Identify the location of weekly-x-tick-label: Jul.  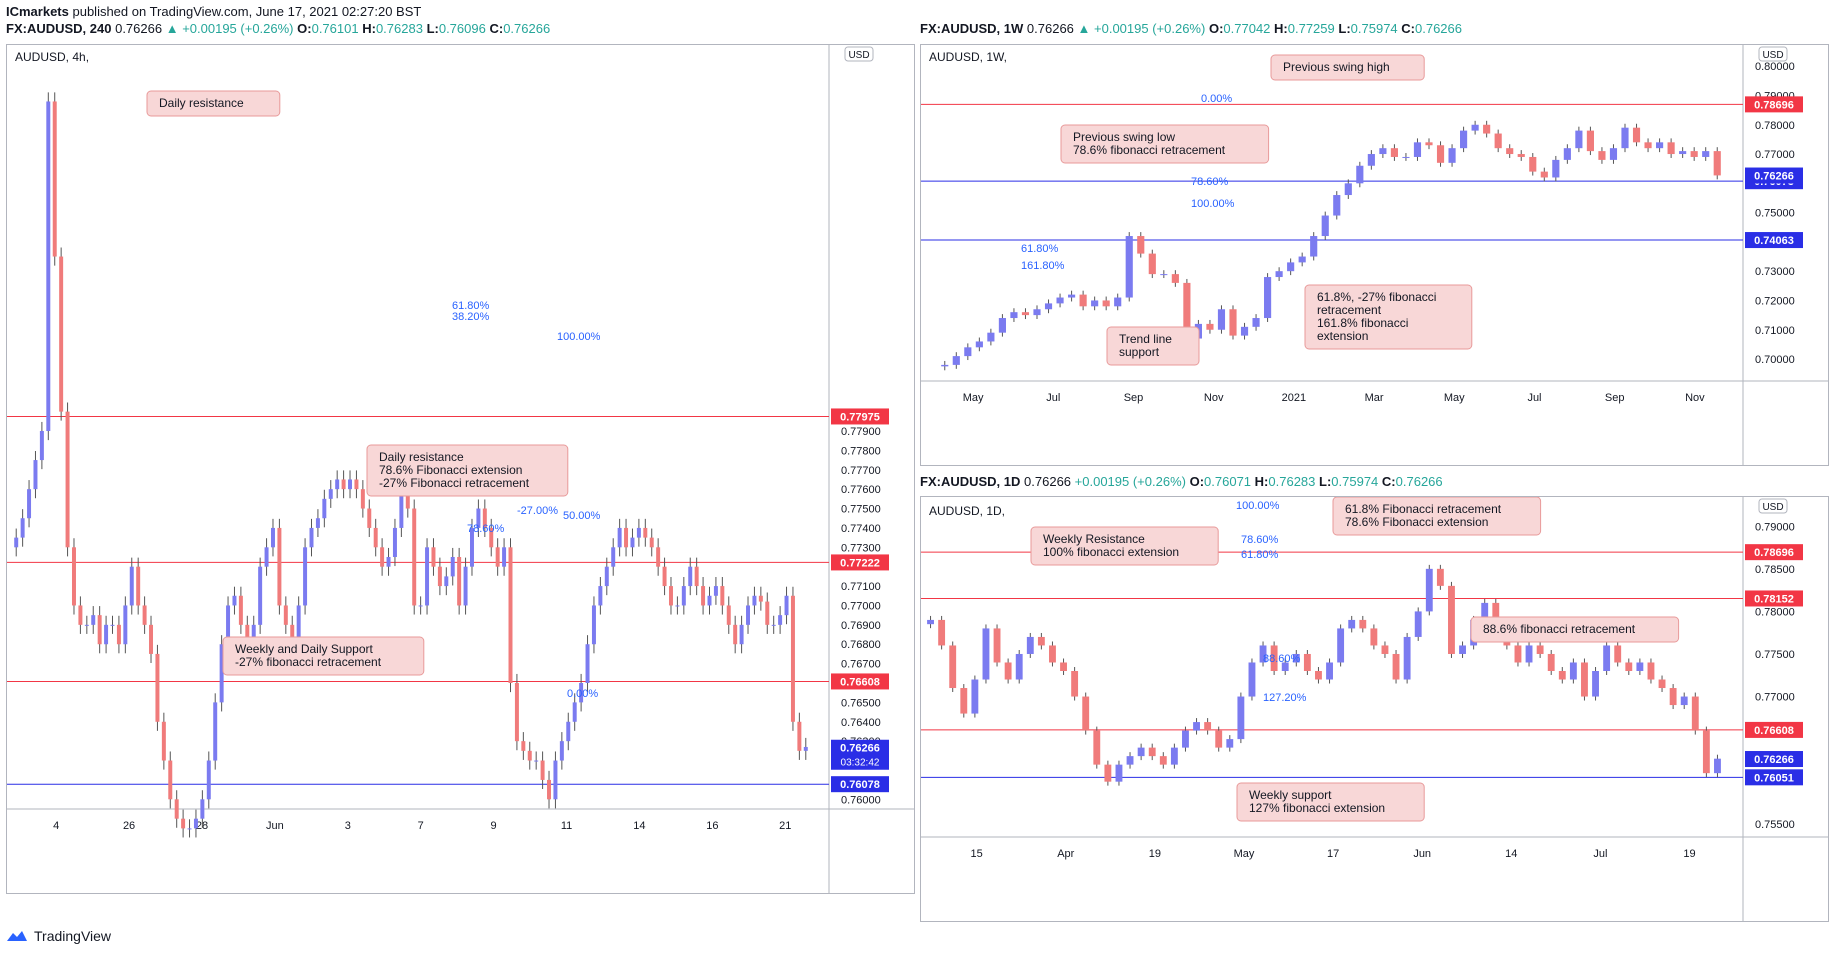
(1053, 398).